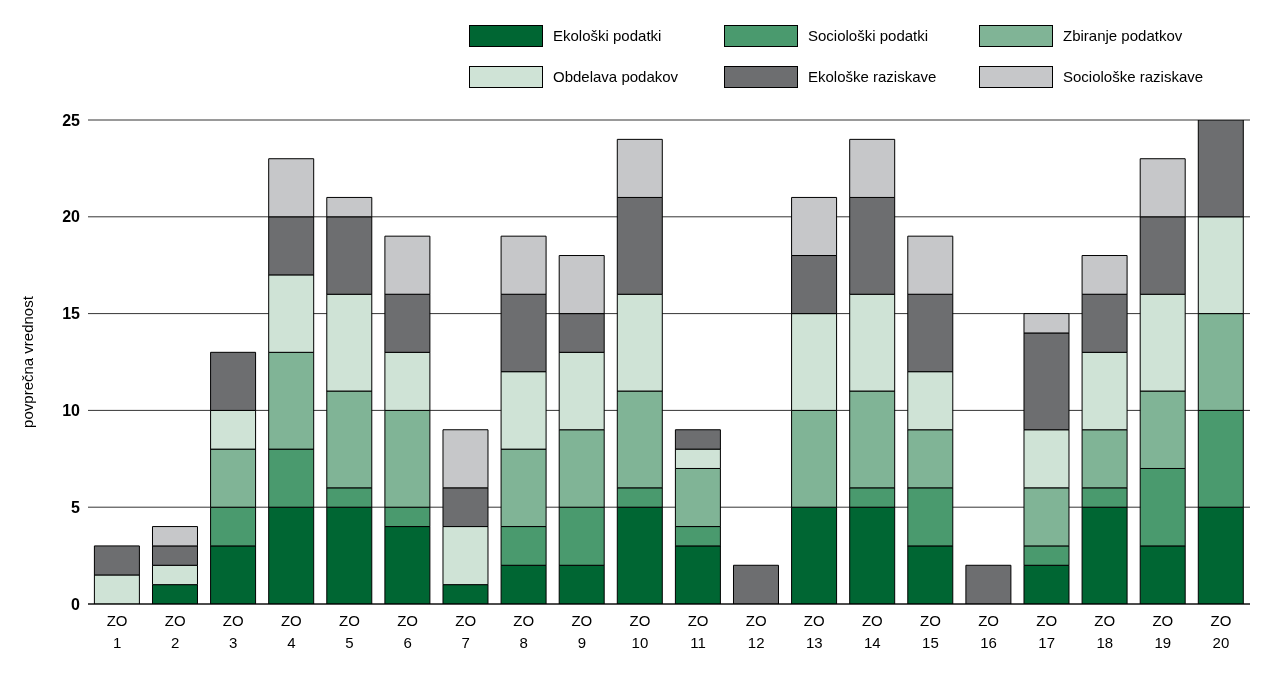 Image resolution: width=1262 pixels, height=680 pixels. Describe the element at coordinates (407, 631) in the screenshot. I see `x-tick-label: ZO 6` at that location.